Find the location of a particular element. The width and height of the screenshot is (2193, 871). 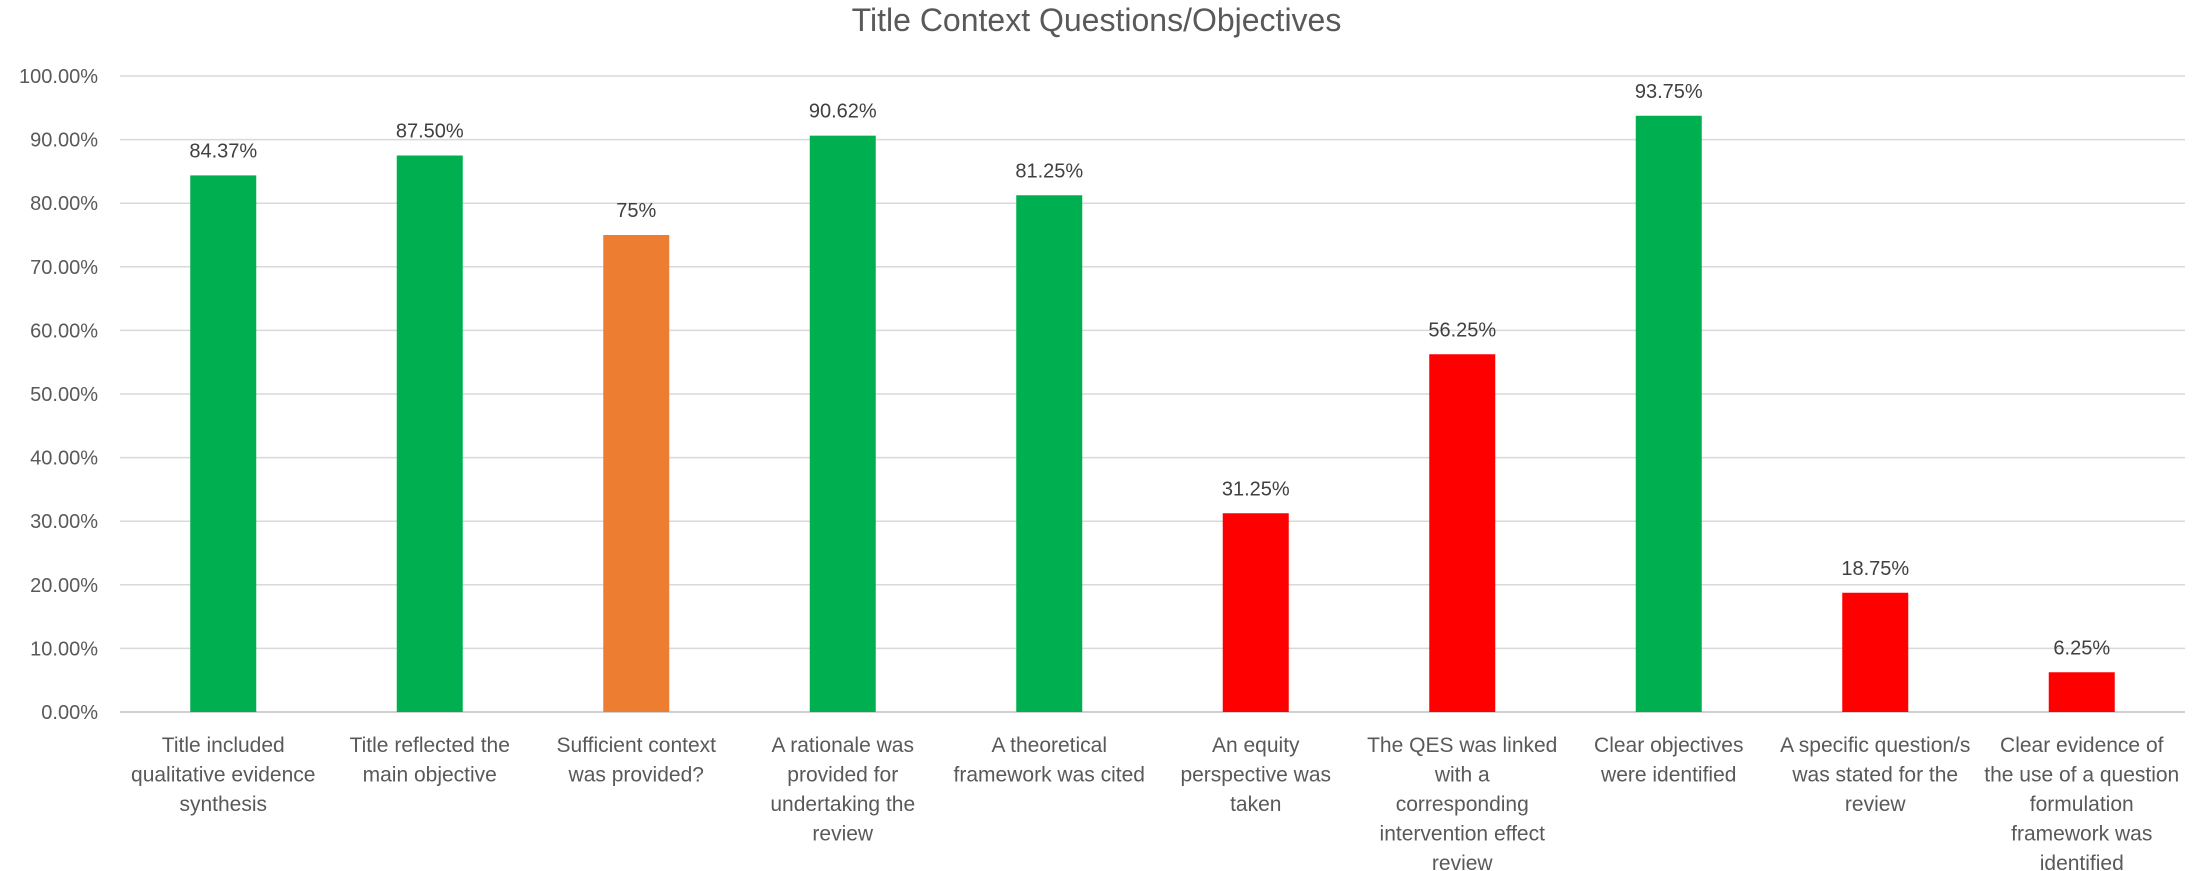

x-tick-label: main objective is located at coordinates (430, 775).